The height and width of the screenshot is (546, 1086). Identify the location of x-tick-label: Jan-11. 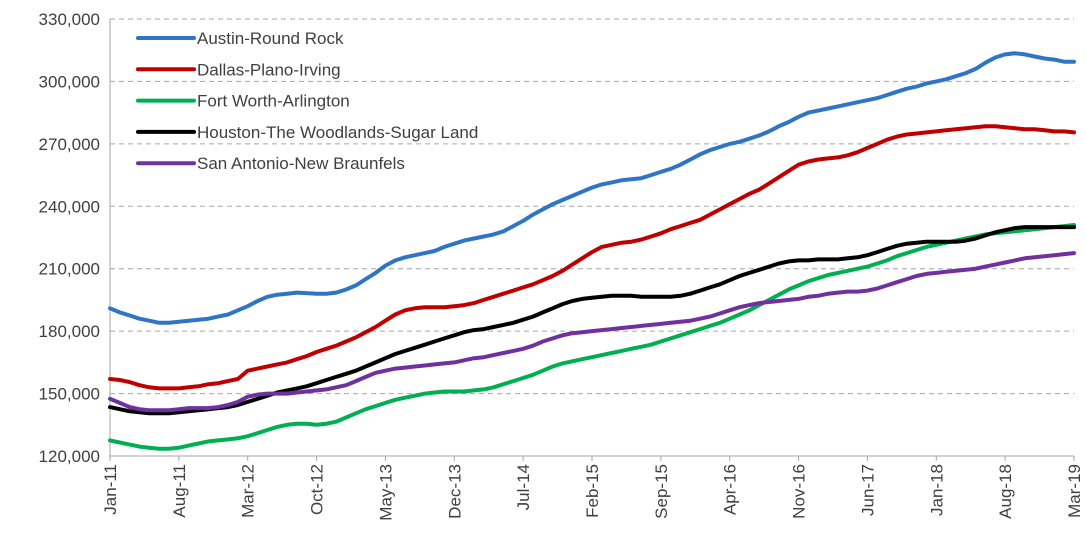
(110, 489).